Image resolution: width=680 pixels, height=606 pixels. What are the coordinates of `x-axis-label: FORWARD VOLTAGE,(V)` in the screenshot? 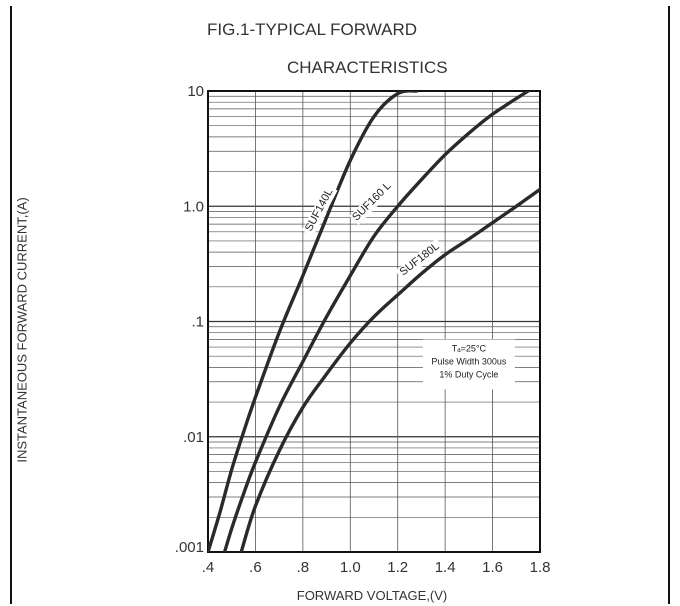 It's located at (372, 595).